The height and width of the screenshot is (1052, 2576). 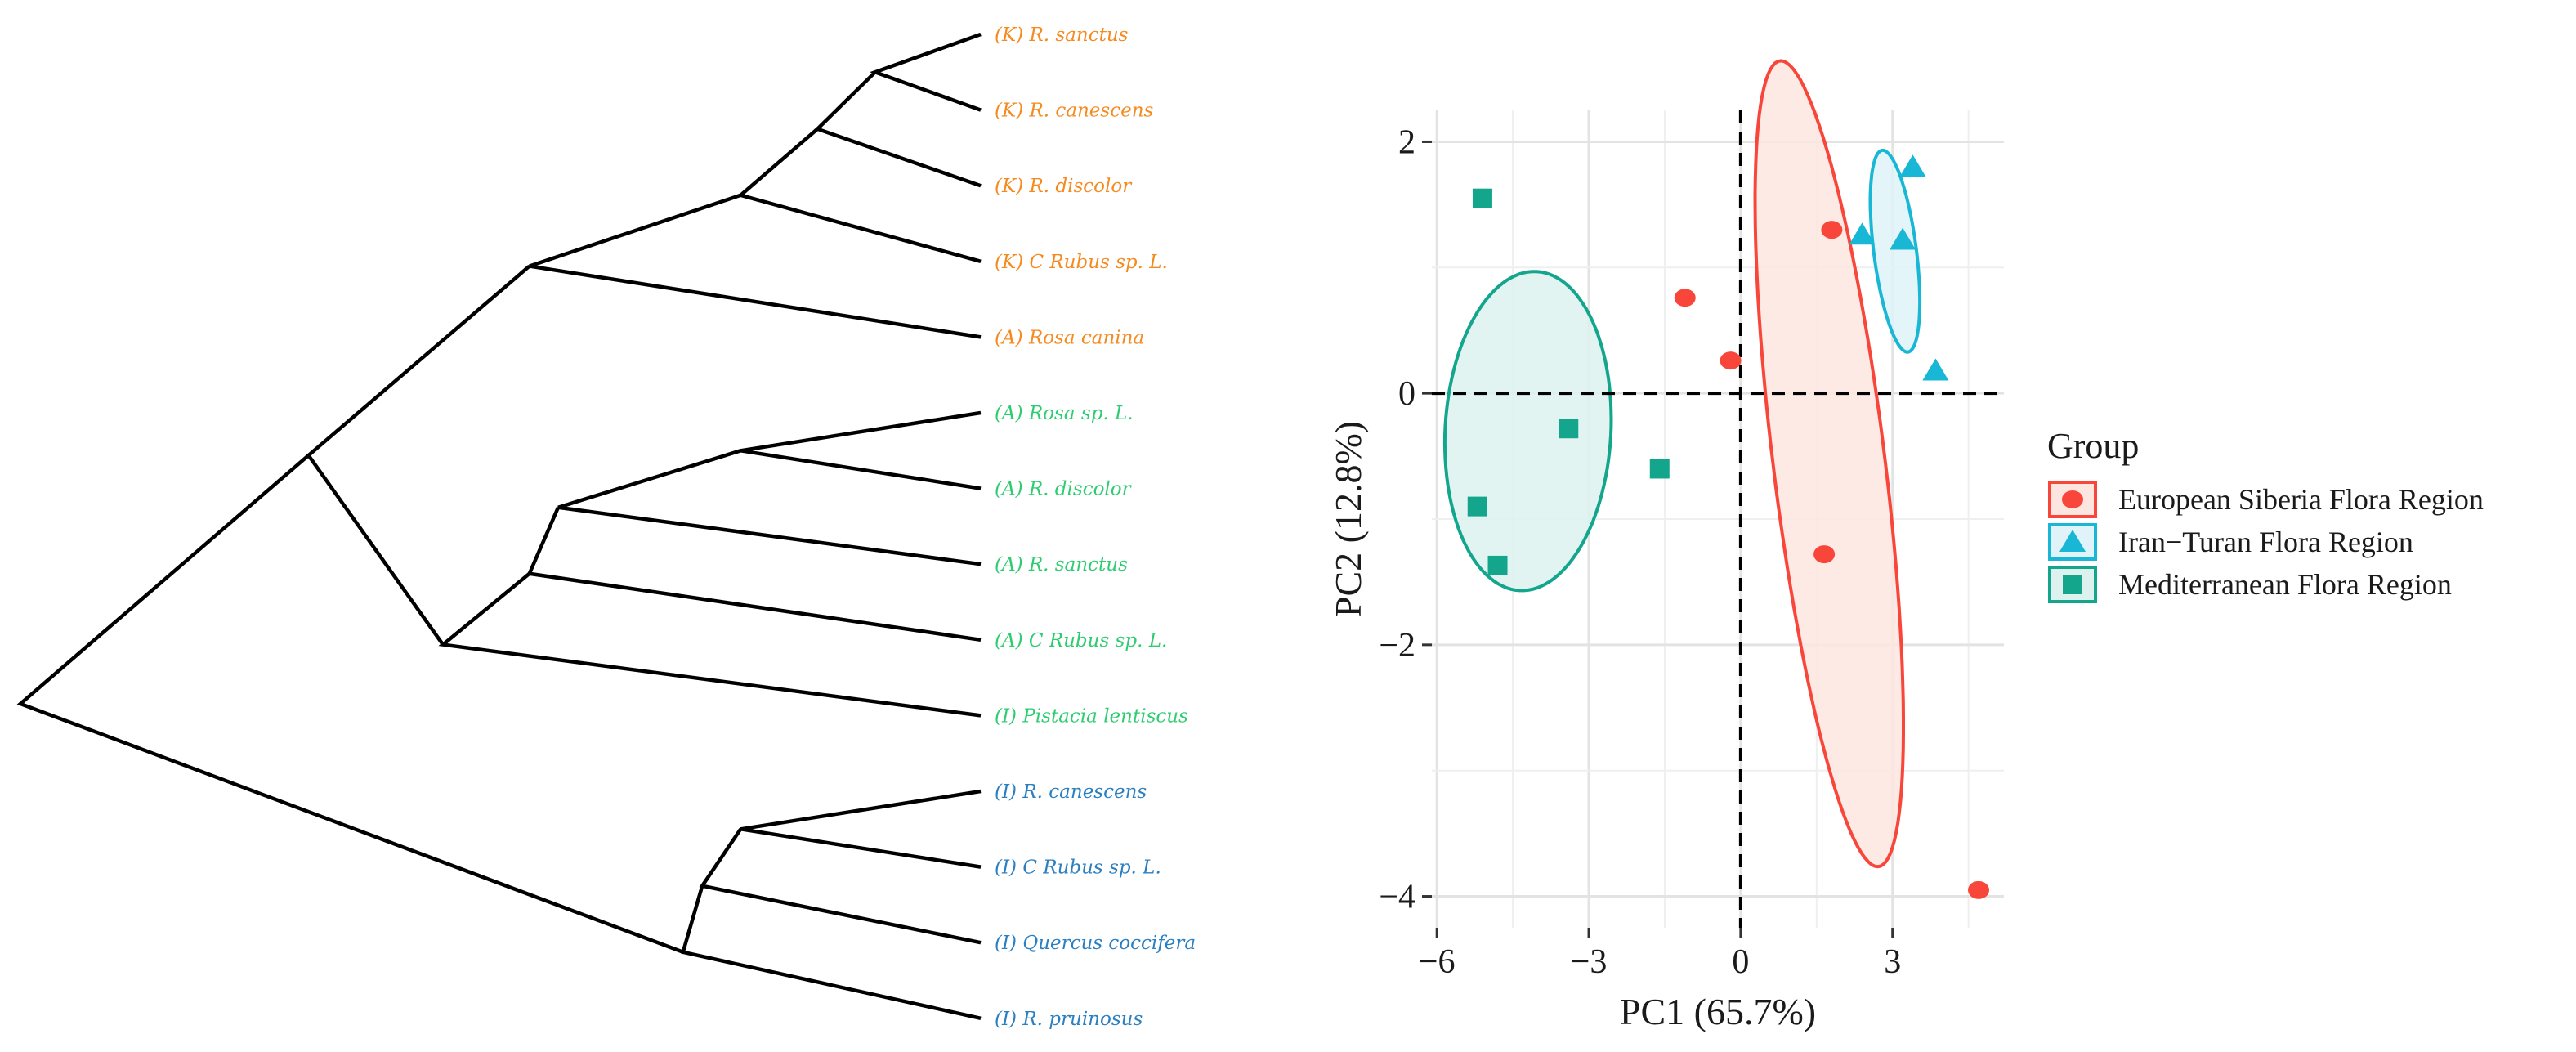 What do you see at coordinates (1064, 187) in the screenshot?
I see `dendrogram-leaf-label: (K) R. discolor` at bounding box center [1064, 187].